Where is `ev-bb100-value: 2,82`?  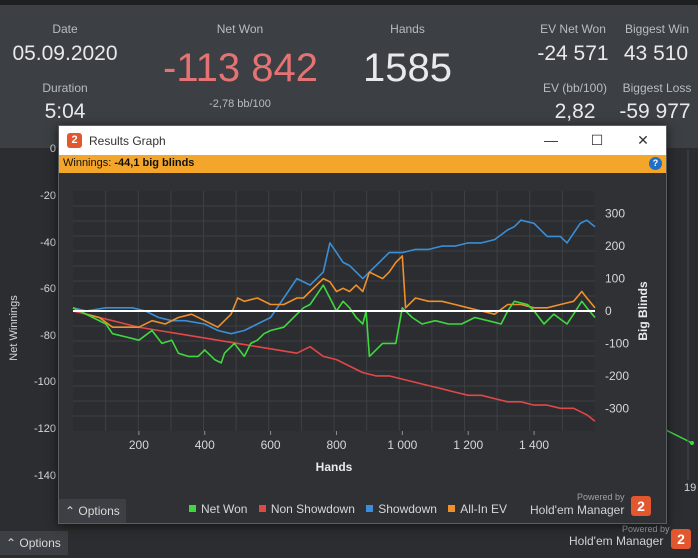
ev-bb100-value: 2,82 is located at coordinates (575, 111).